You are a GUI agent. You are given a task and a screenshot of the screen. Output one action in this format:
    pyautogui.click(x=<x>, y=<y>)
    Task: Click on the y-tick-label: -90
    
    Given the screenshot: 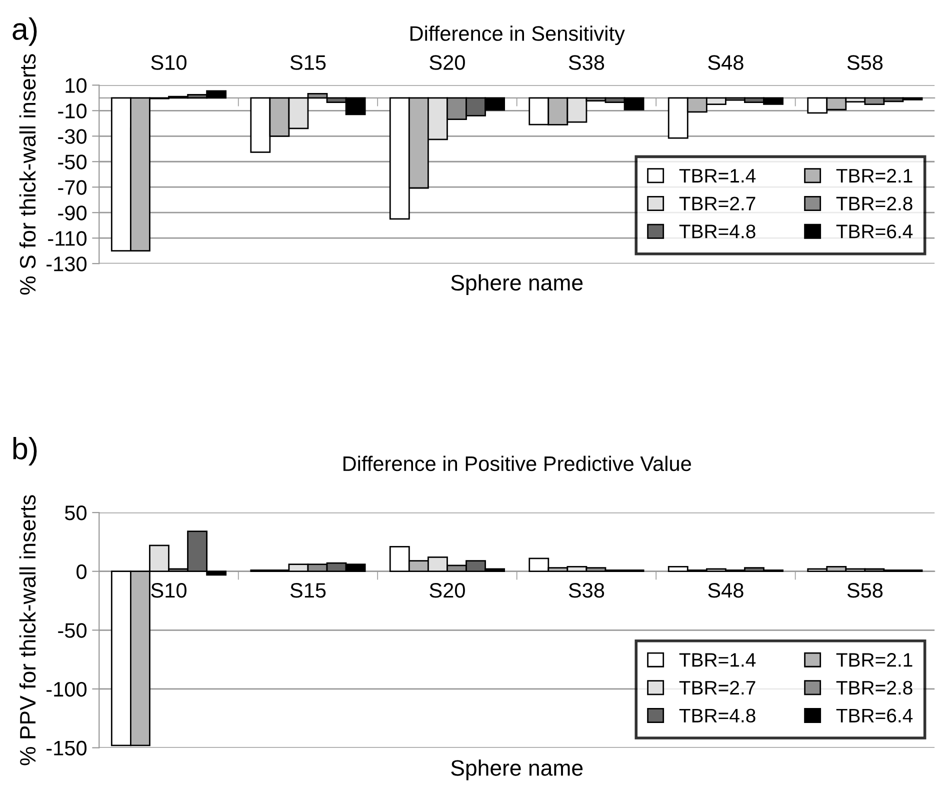 What is the action you would take?
    pyautogui.click(x=72, y=213)
    